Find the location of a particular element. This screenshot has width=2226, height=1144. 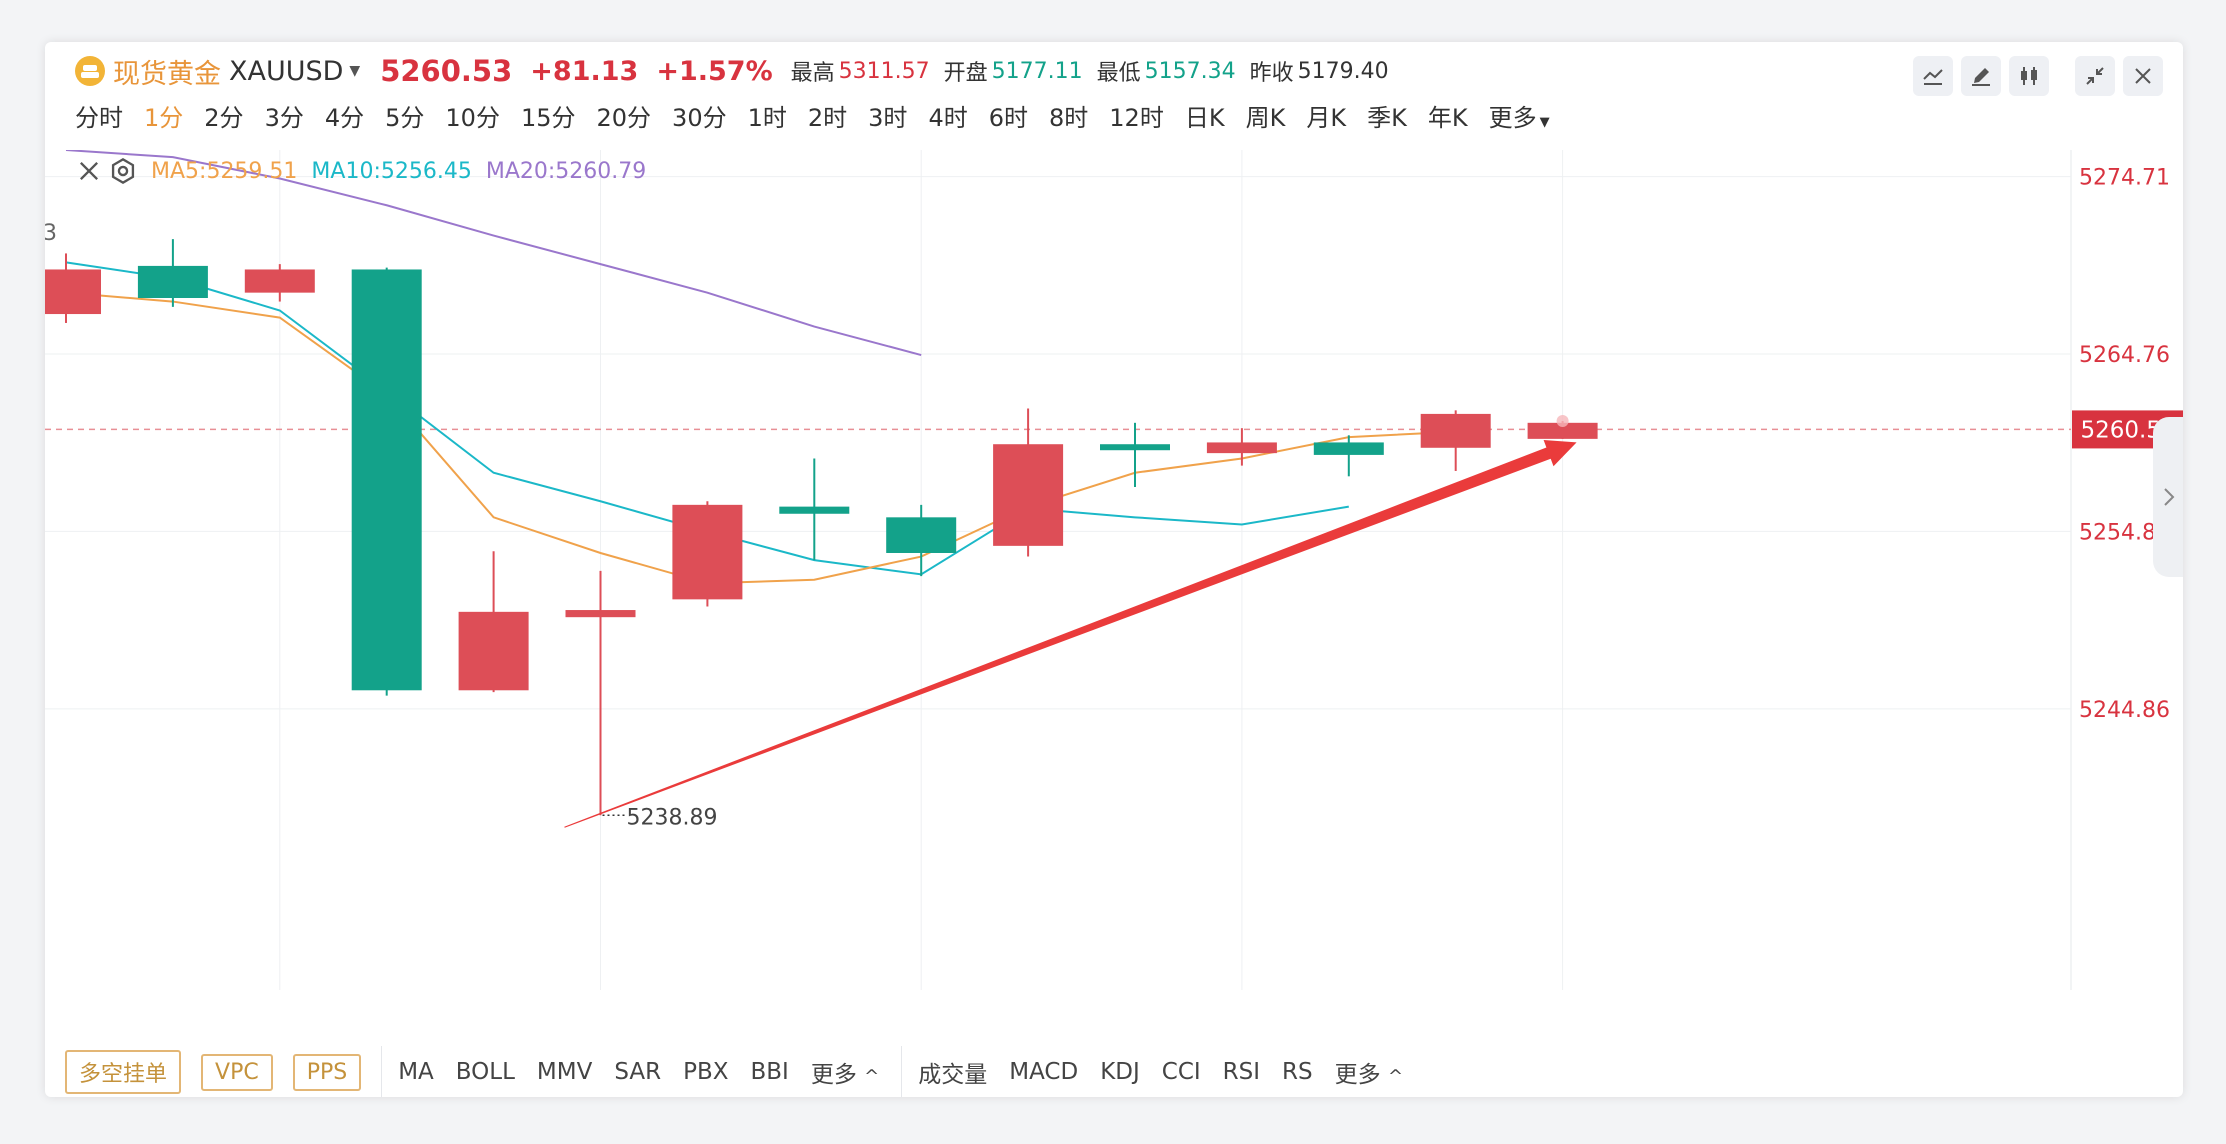

ind-macd: MACD is located at coordinates (1044, 1072).